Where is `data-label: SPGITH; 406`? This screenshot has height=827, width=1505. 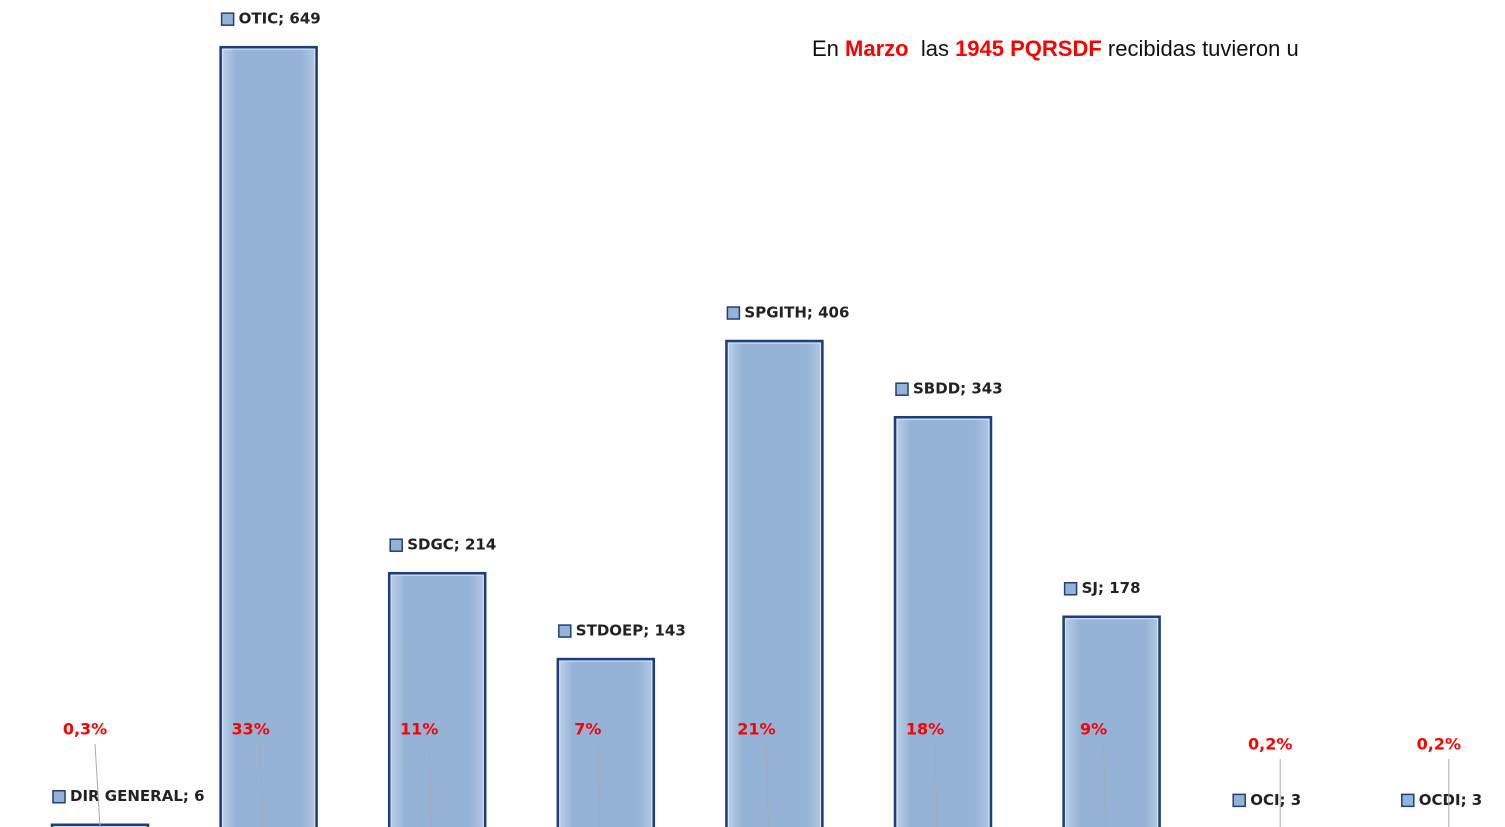 data-label: SPGITH; 406 is located at coordinates (796, 313).